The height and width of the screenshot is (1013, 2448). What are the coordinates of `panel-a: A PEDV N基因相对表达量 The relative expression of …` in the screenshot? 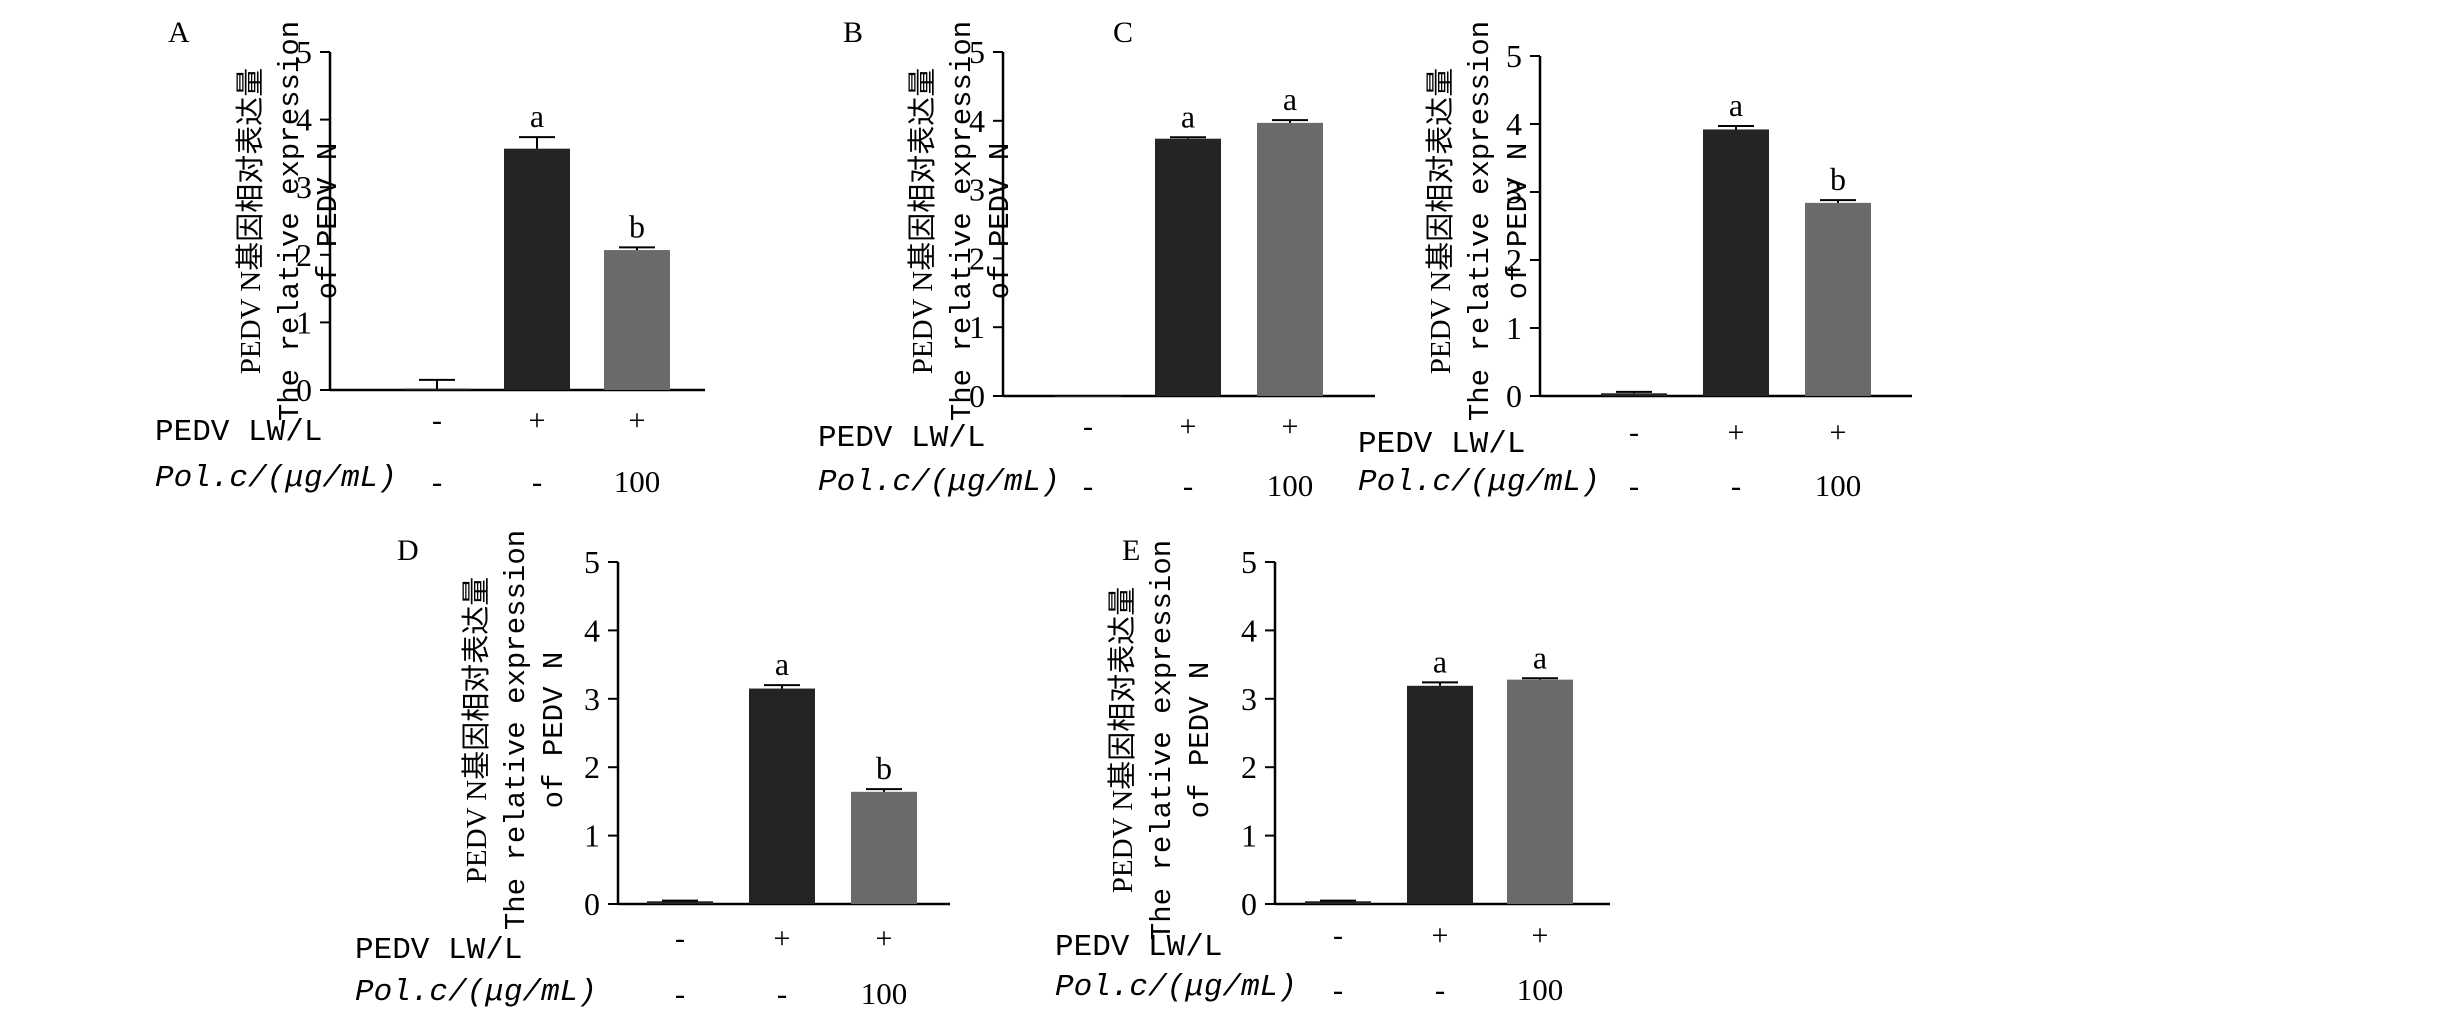 It's located at (430, 257).